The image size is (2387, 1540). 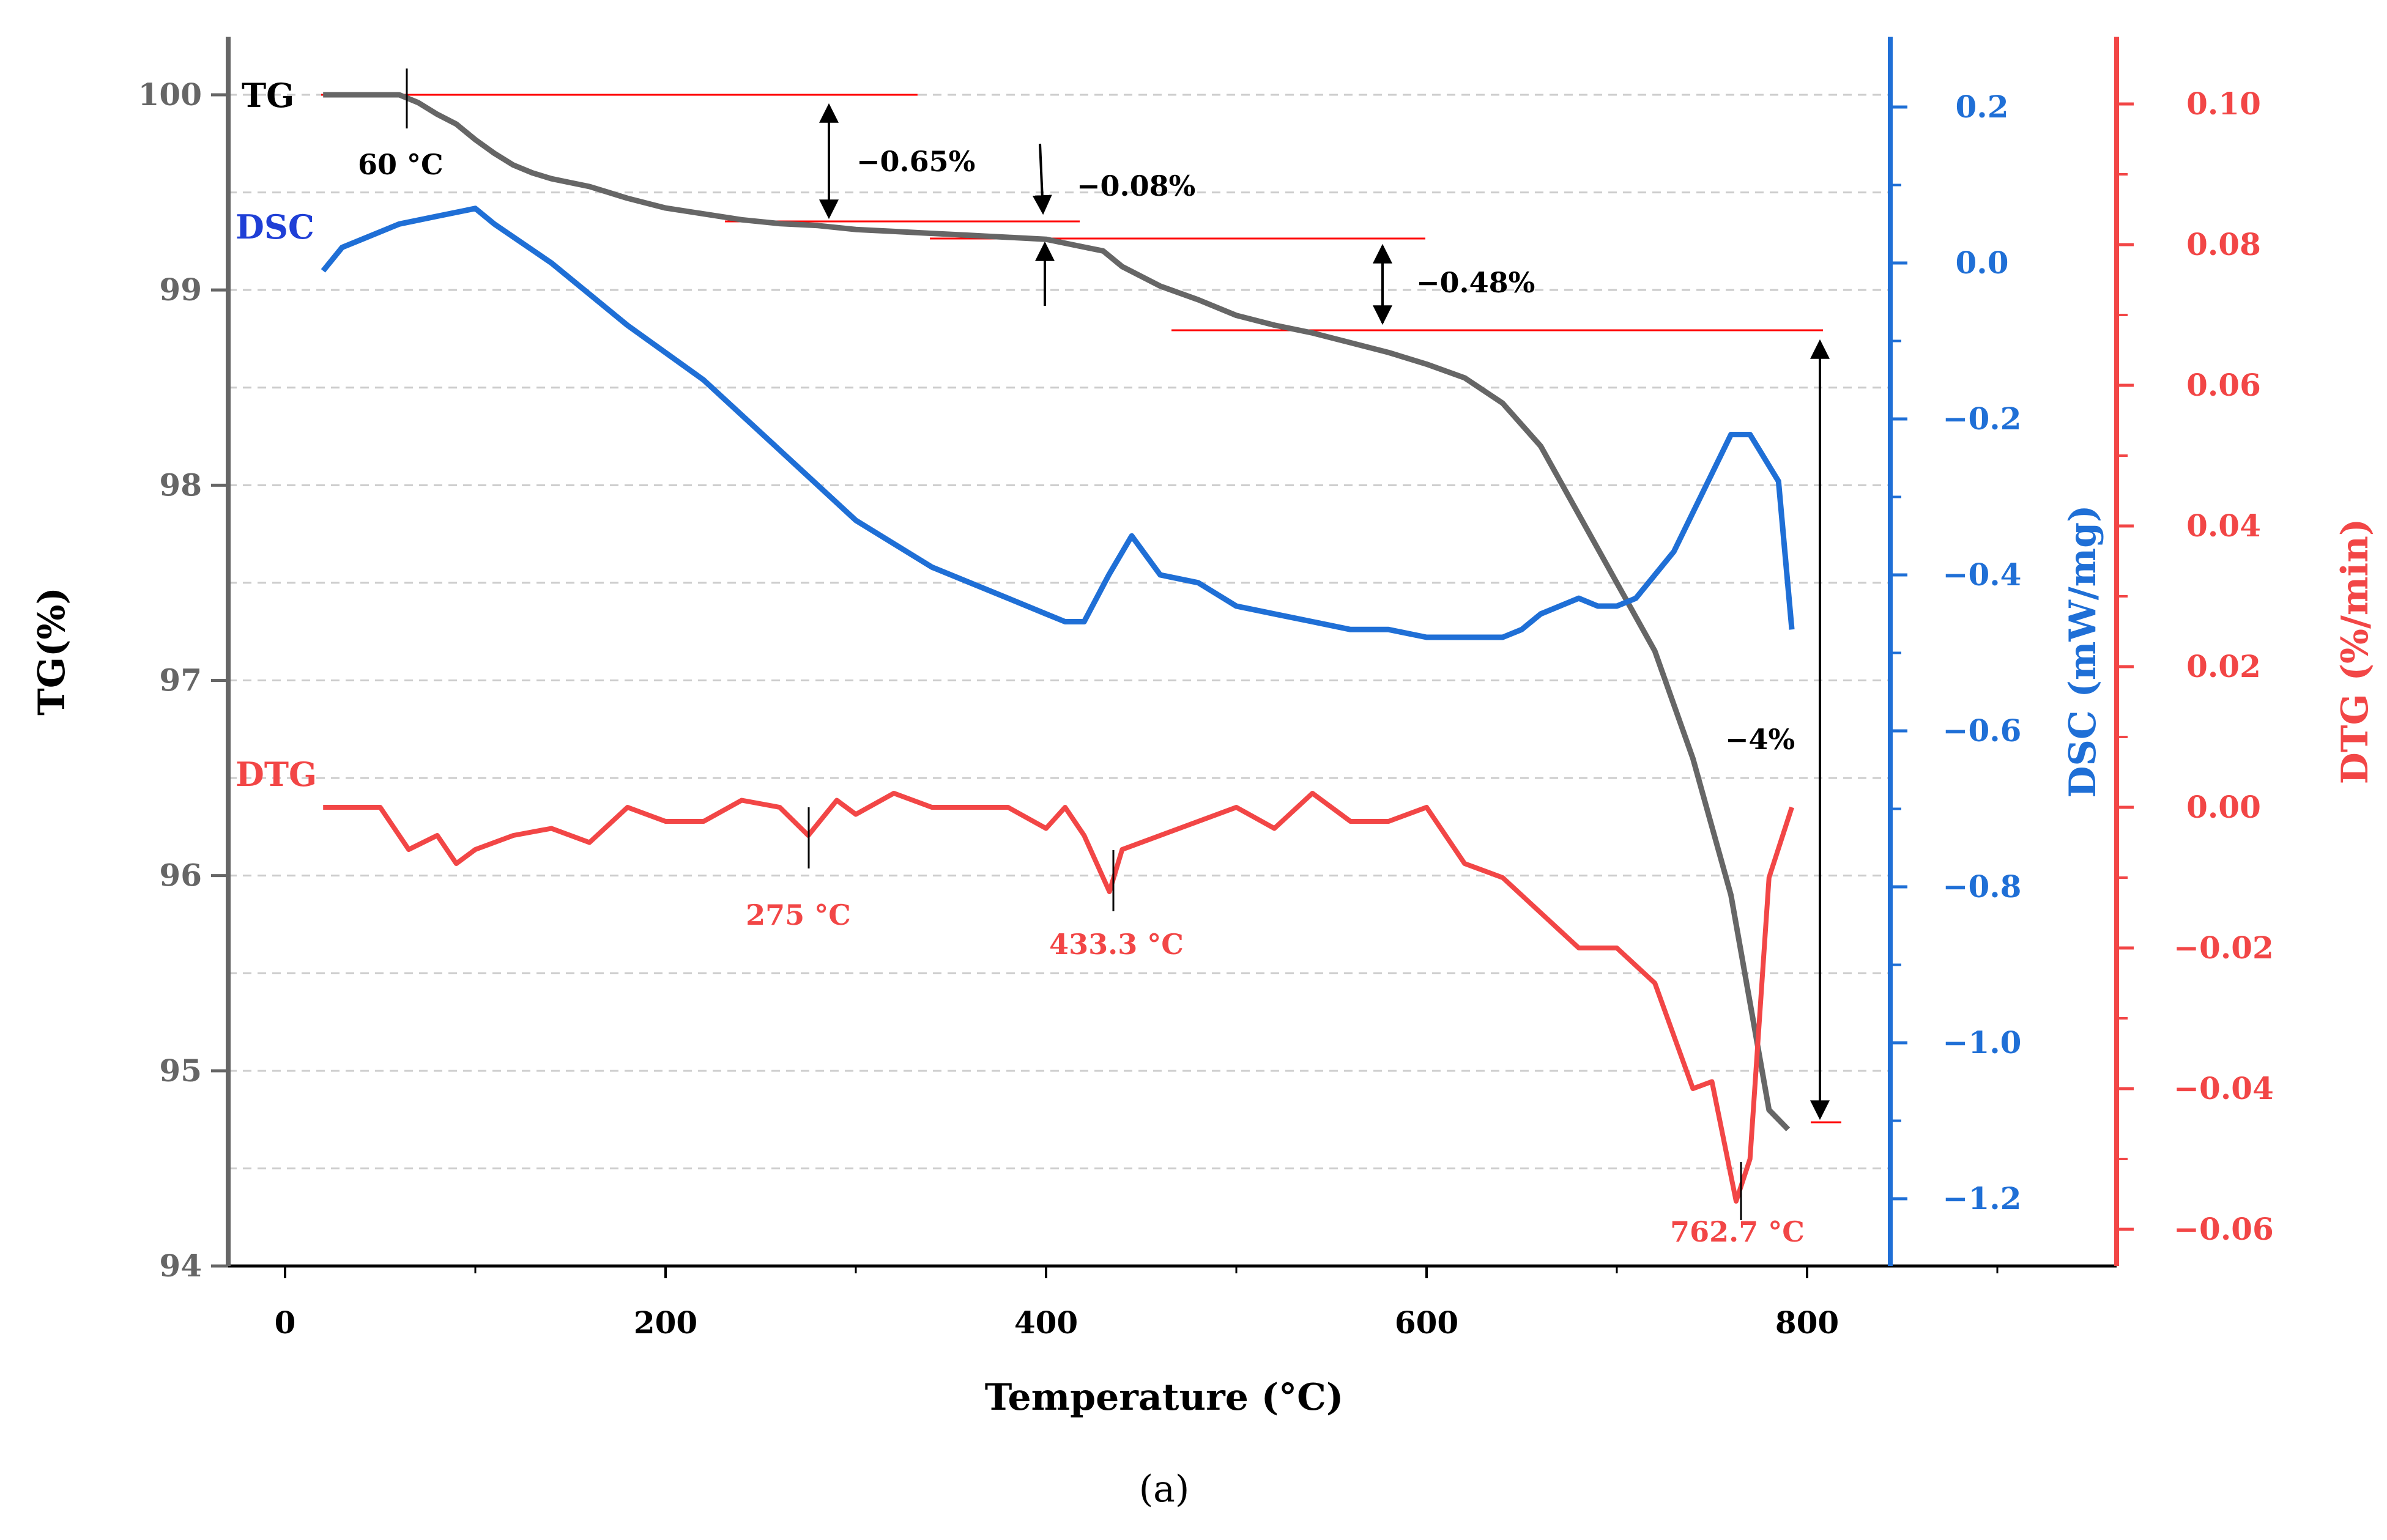 What do you see at coordinates (2355, 651) in the screenshot?
I see `dtg-axis-title: DTG (%/min)` at bounding box center [2355, 651].